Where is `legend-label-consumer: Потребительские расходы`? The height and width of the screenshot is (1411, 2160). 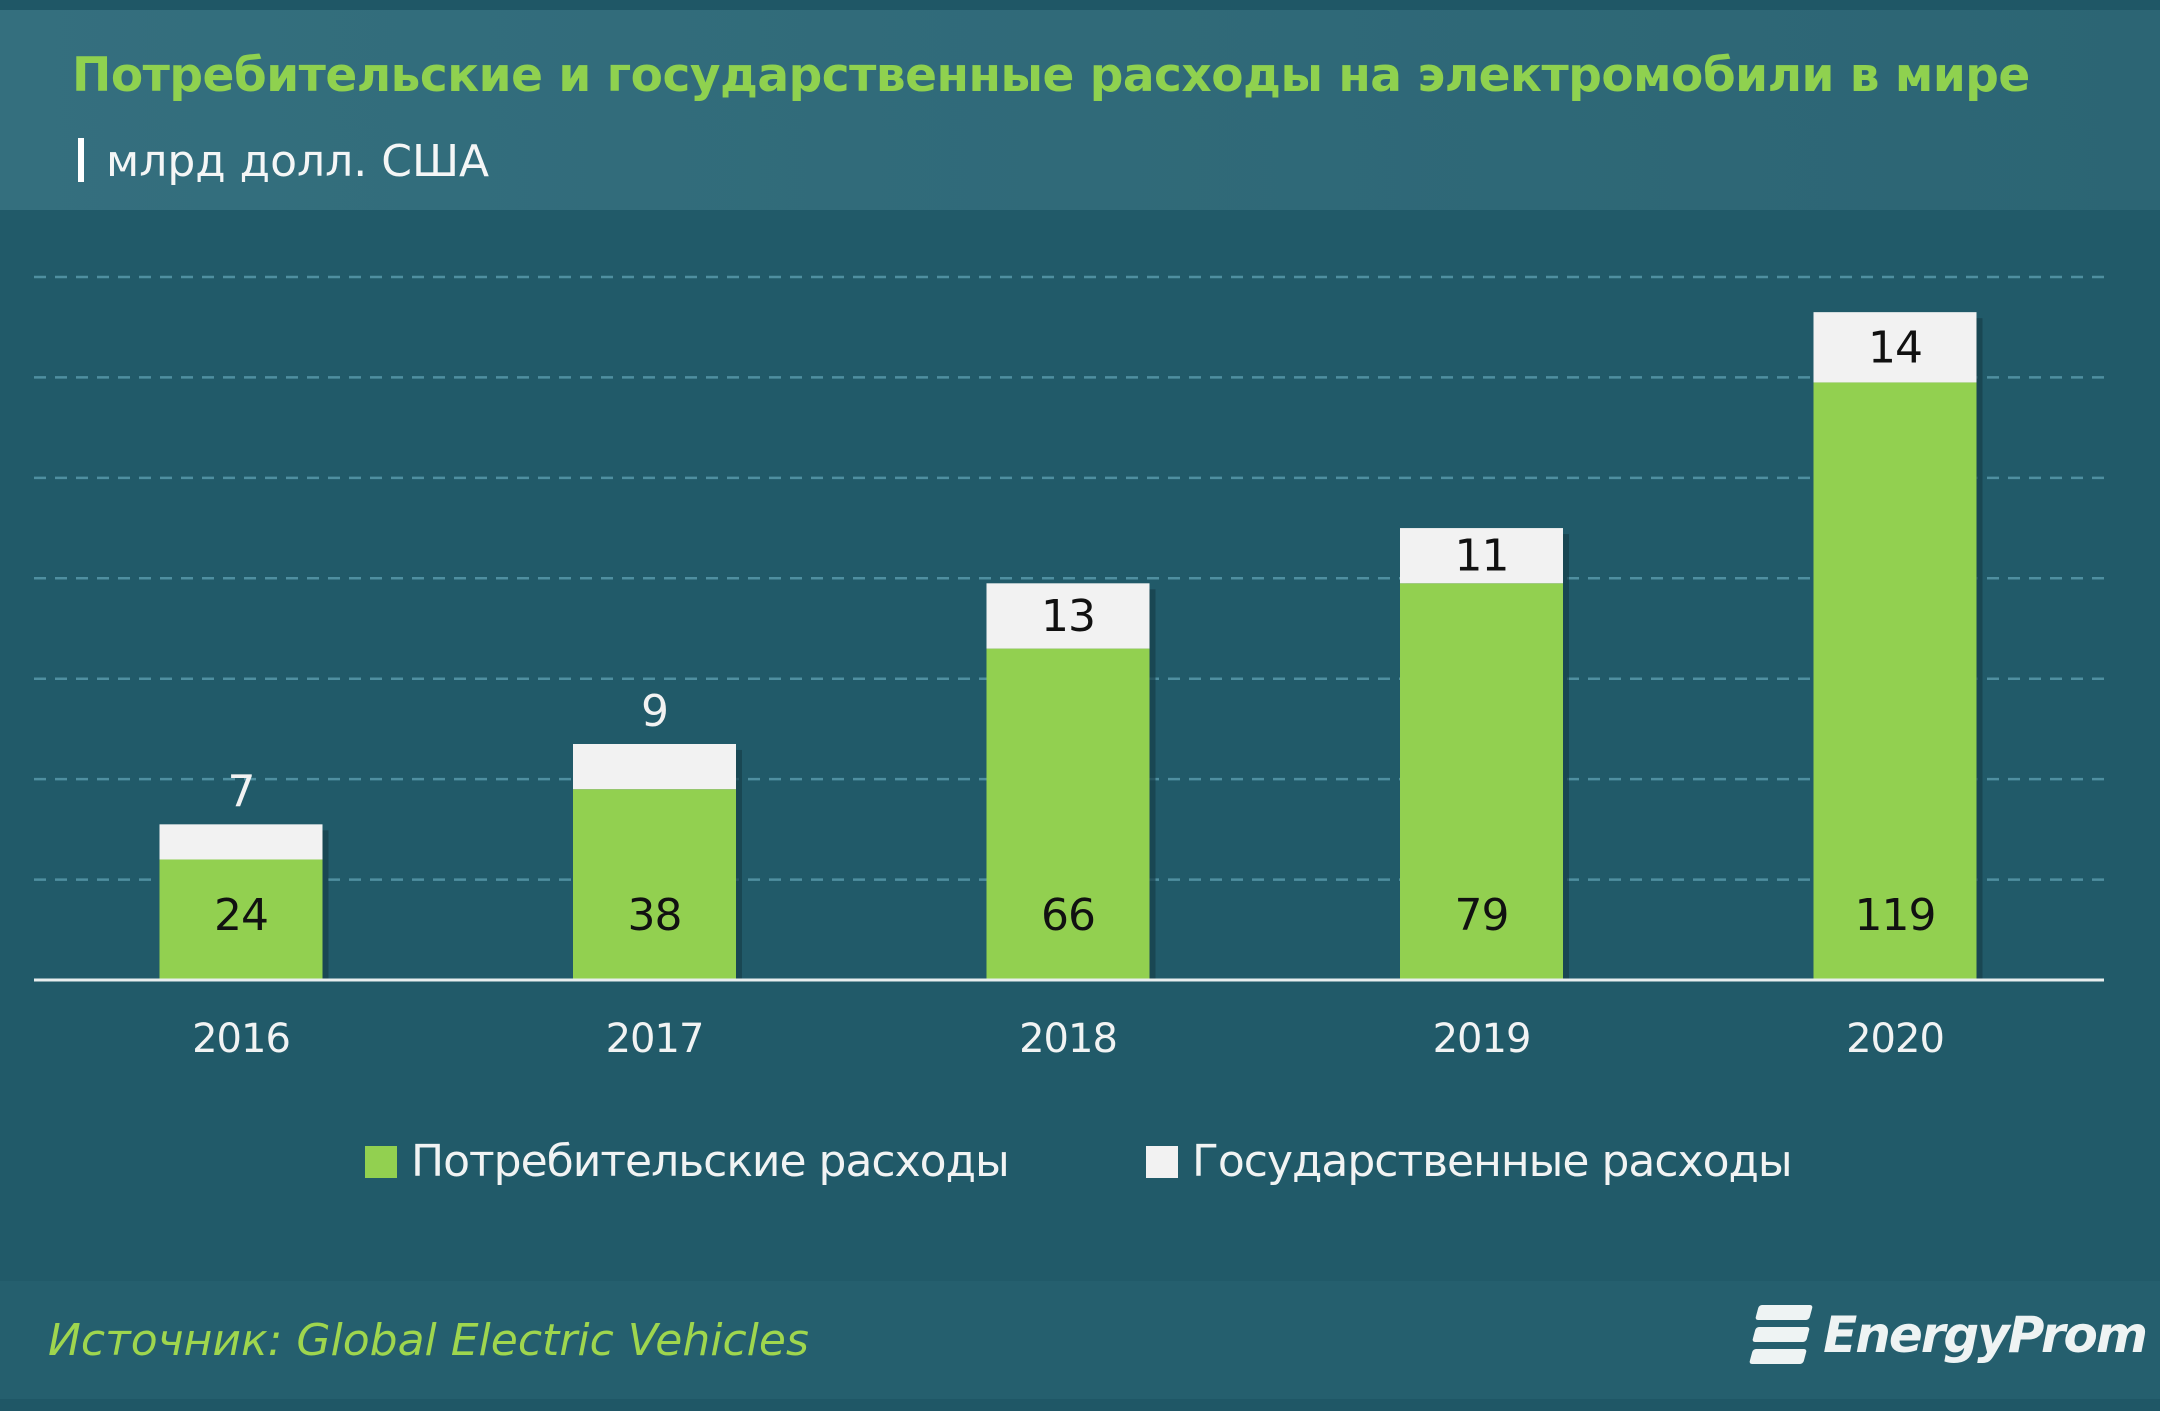 legend-label-consumer: Потребительские расходы is located at coordinates (710, 1161).